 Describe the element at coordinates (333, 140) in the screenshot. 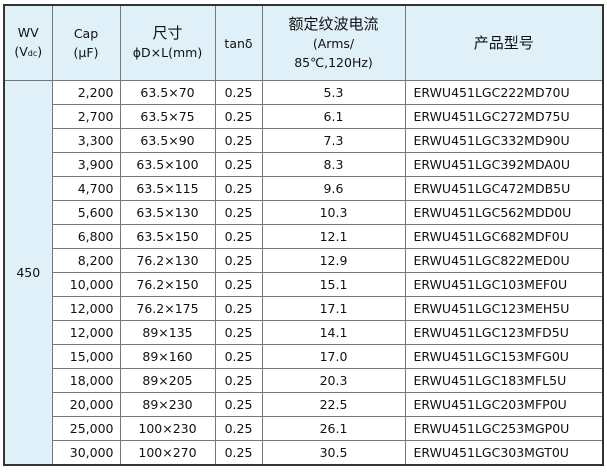

I see `ripple-cell: 7.3` at that location.